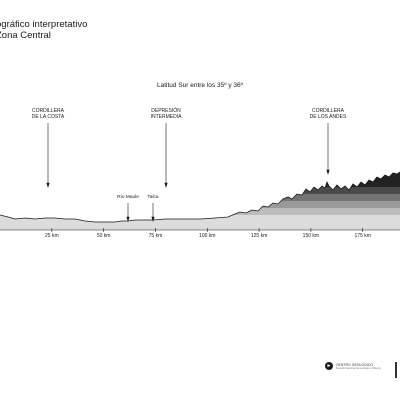 The image size is (400, 400). Describe the element at coordinates (329, 366) in the screenshot. I see `logo-play-icon: ►` at that location.